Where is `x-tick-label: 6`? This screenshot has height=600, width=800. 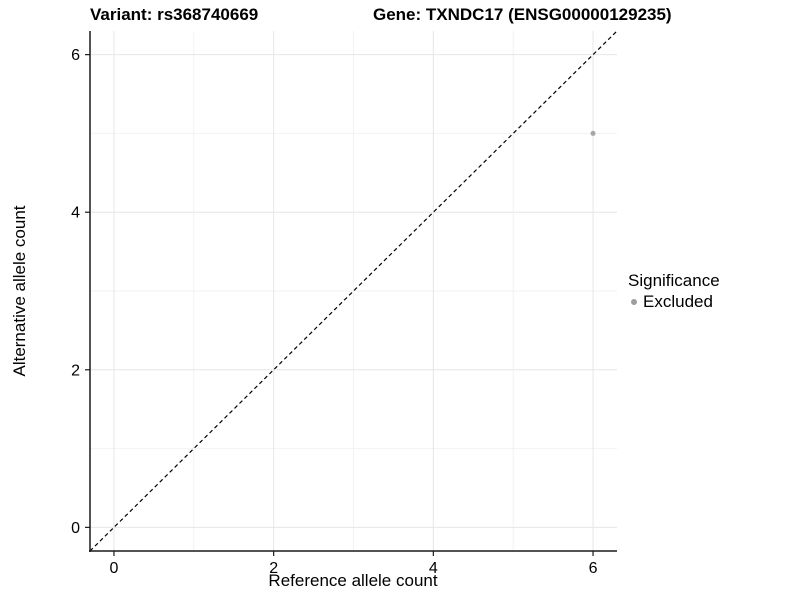
x-tick-label: 6 is located at coordinates (593, 568).